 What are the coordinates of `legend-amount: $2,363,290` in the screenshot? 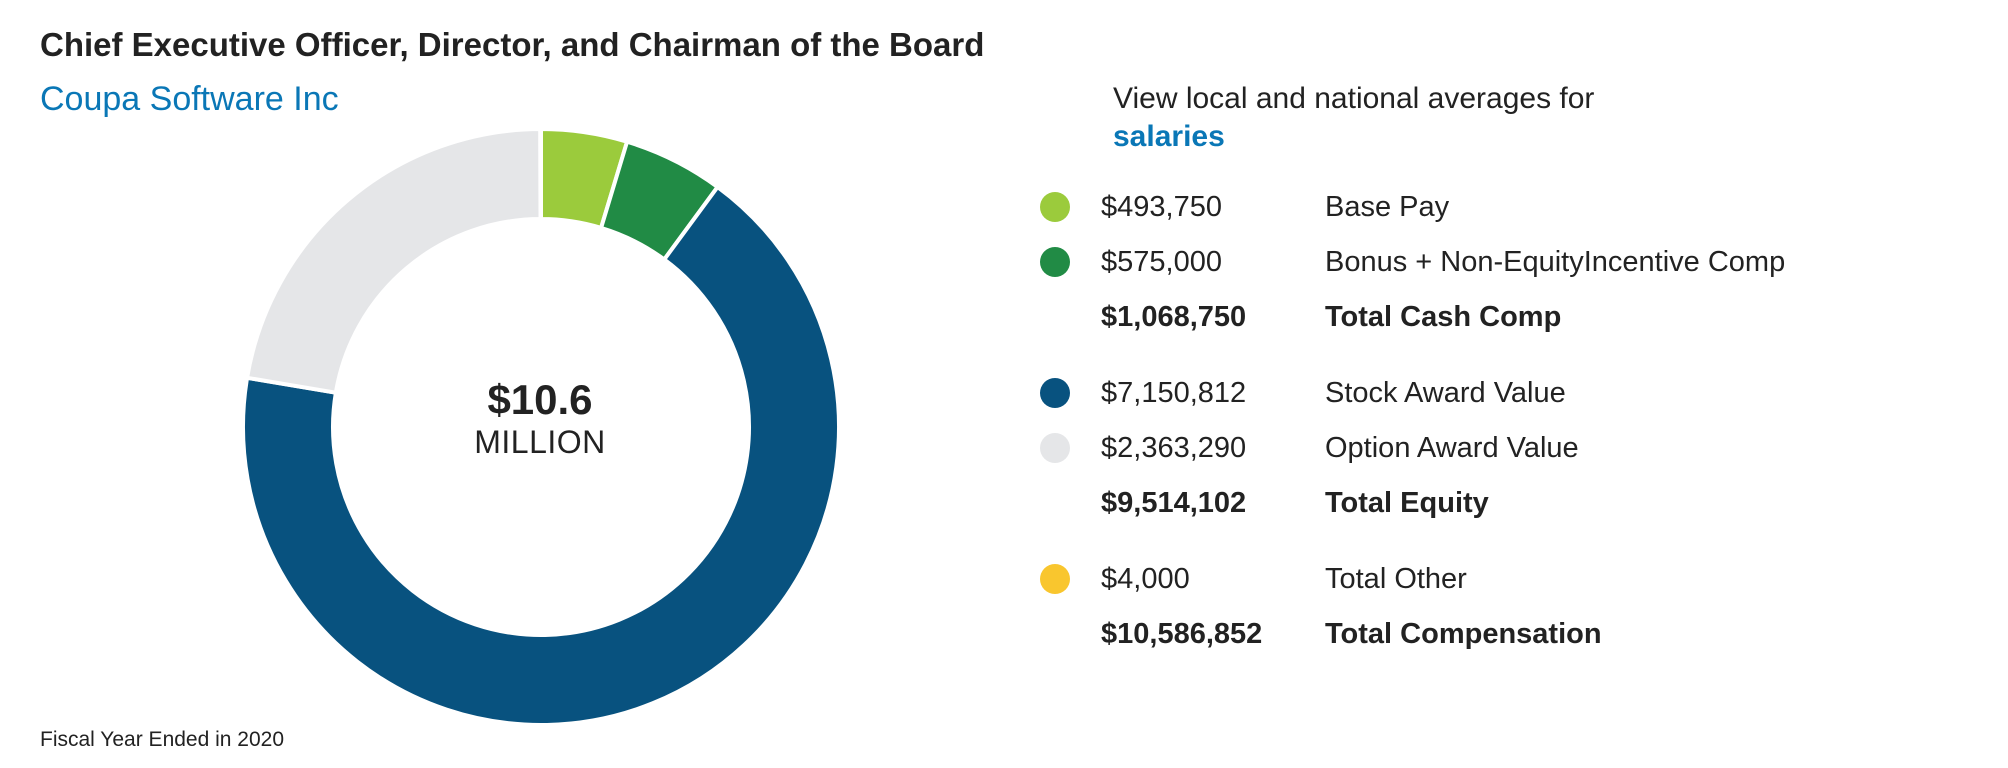 It's located at (1174, 447).